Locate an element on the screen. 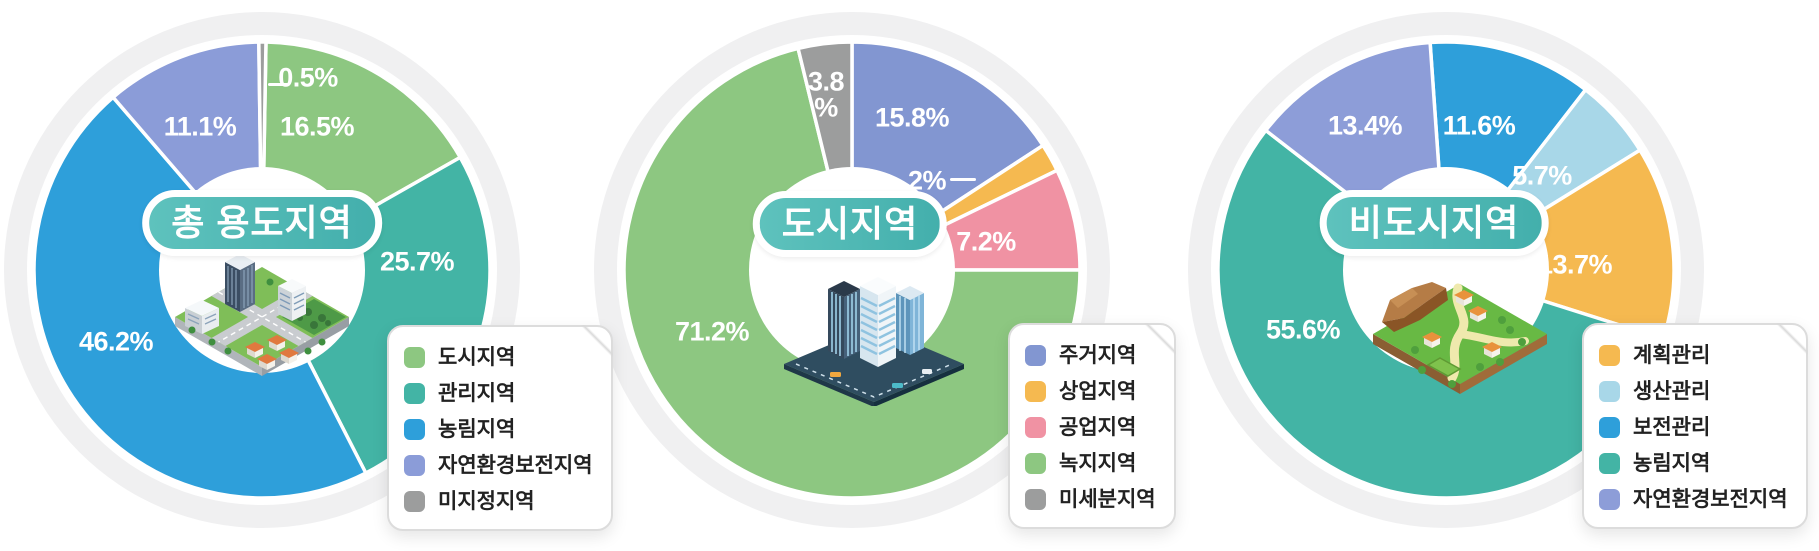  legend-item: 주거지역 is located at coordinates (1090, 355).